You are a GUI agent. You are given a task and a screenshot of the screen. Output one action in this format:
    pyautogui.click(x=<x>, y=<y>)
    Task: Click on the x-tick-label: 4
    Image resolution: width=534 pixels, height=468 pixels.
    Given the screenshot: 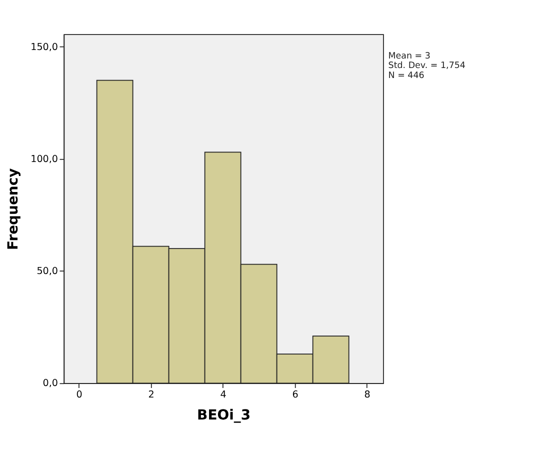 What is the action you would take?
    pyautogui.click(x=223, y=395)
    